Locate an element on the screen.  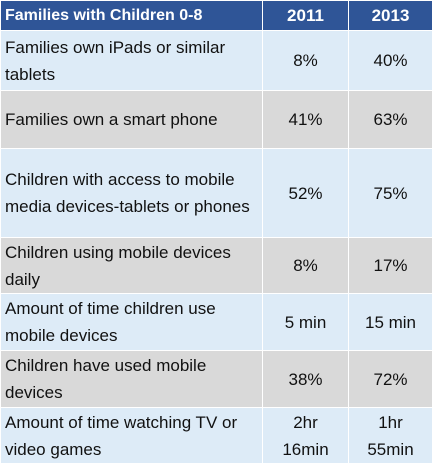
row-label: Families own iPads or similar tablets is located at coordinates (132, 61).